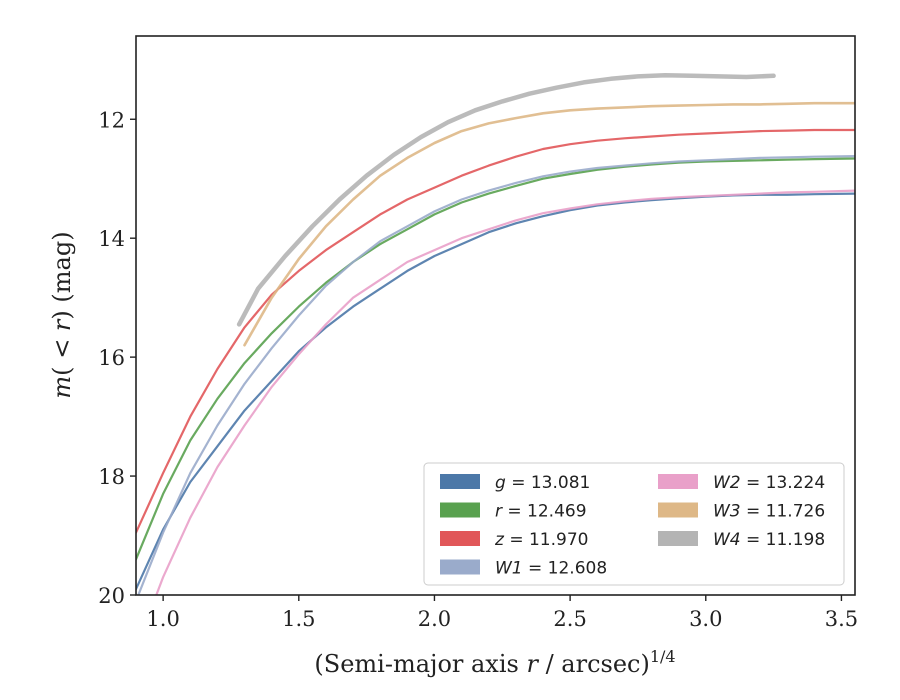 This screenshot has height=700, width=900. I want to click on y-axis-title: m( < r) (mag), so click(62, 314).